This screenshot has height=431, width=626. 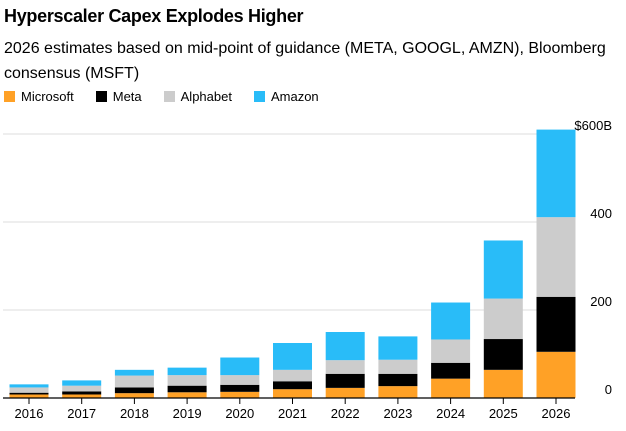 What do you see at coordinates (294, 96) in the screenshot?
I see `legend-label: Amazon` at bounding box center [294, 96].